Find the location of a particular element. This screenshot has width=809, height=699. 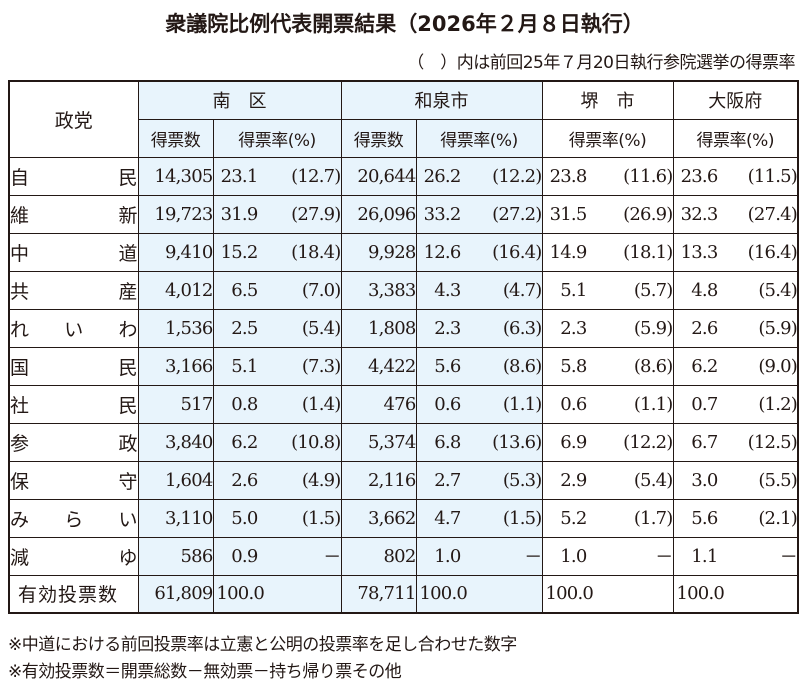

current-rate: 13.3 is located at coordinates (699, 252).